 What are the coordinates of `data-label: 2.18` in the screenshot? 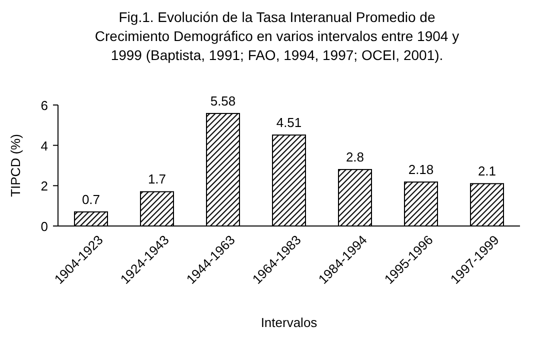 It's located at (421, 170).